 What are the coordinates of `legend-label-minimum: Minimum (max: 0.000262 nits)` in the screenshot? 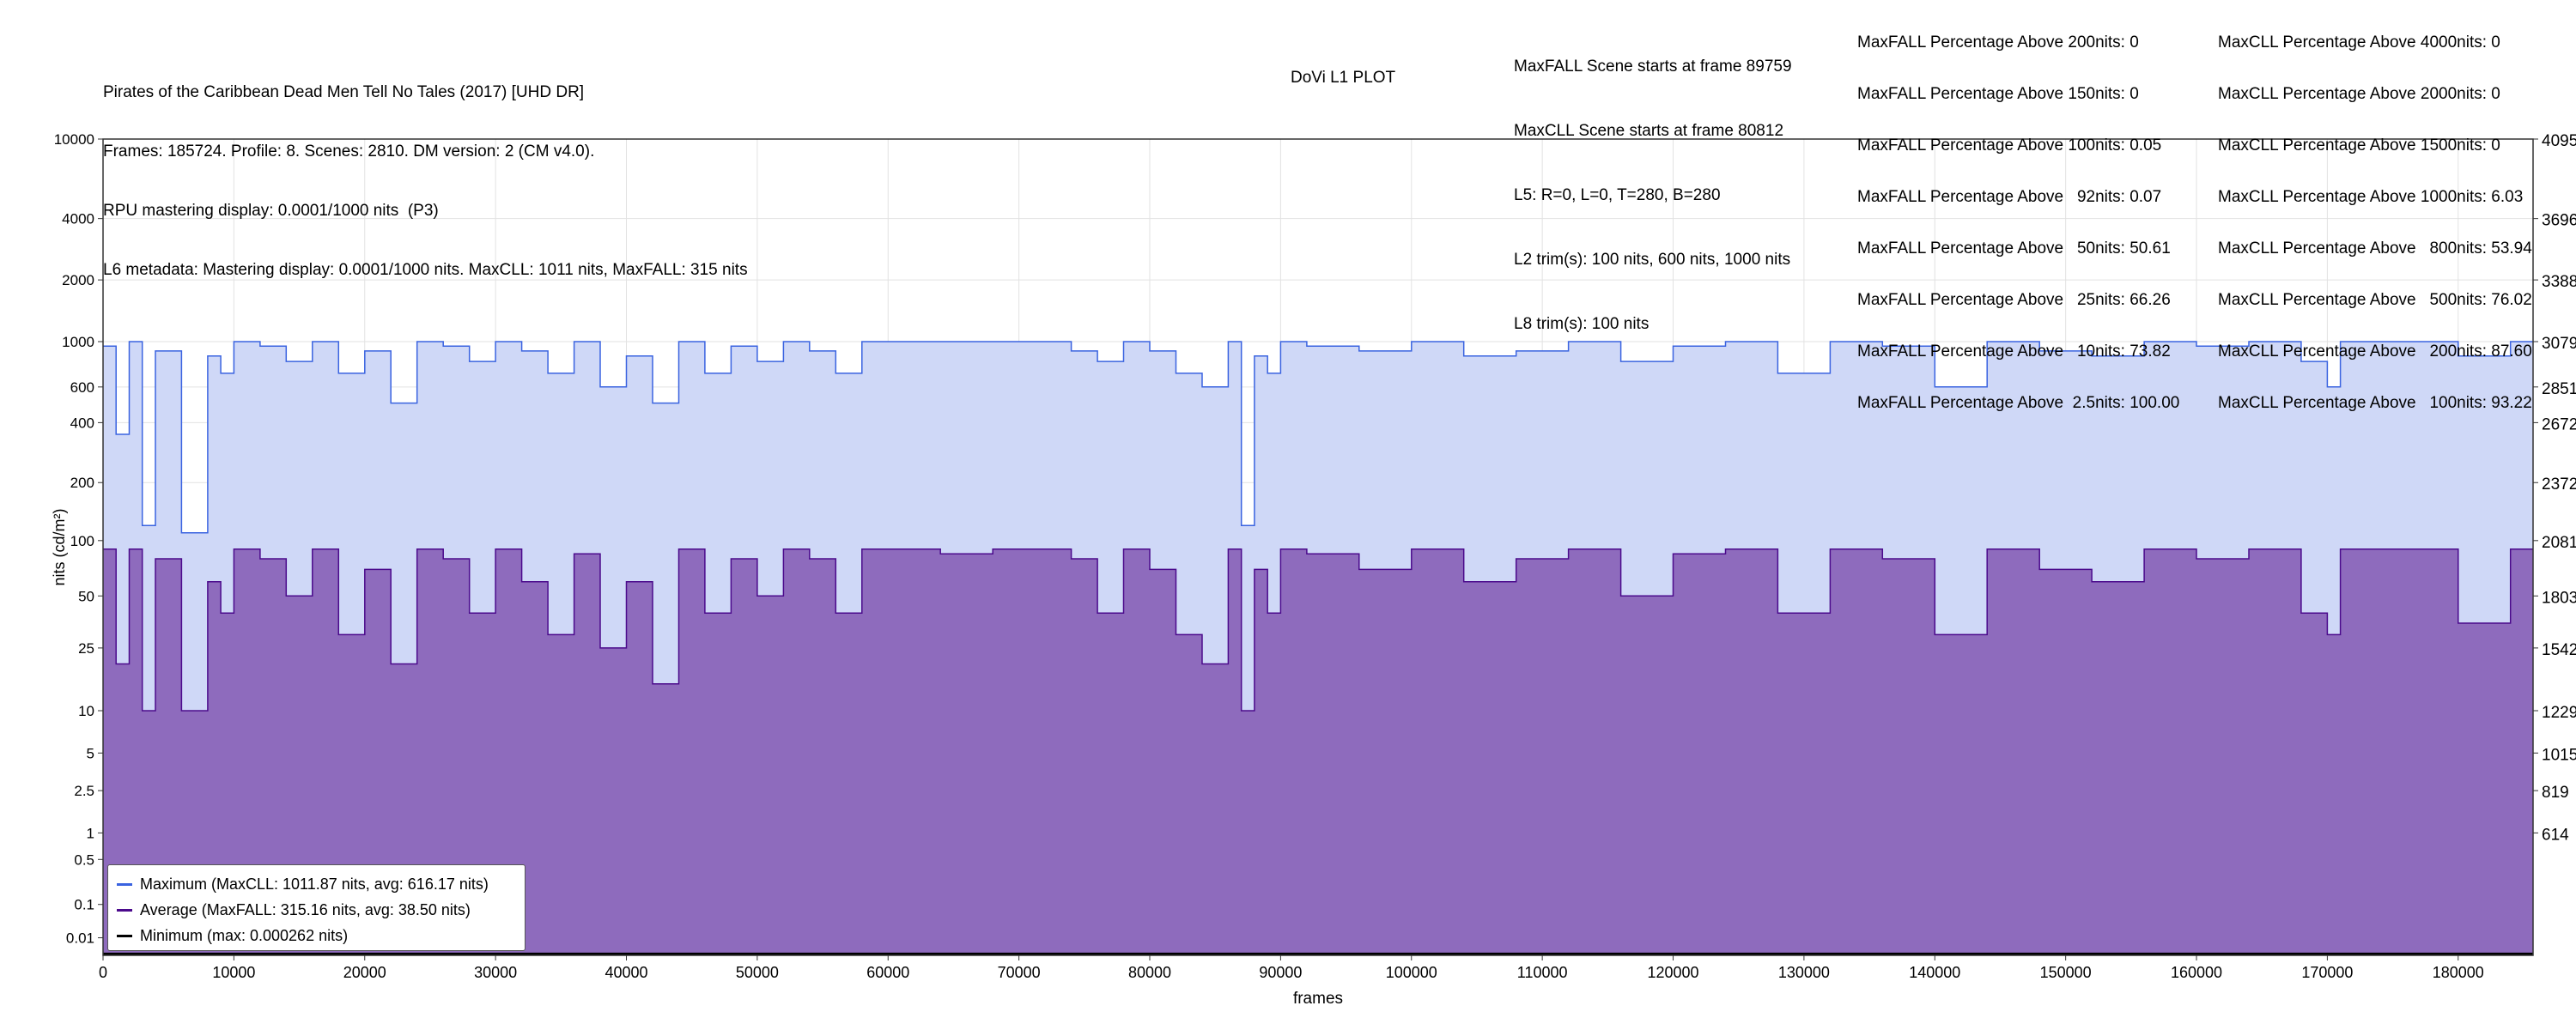 It's located at (244, 935).